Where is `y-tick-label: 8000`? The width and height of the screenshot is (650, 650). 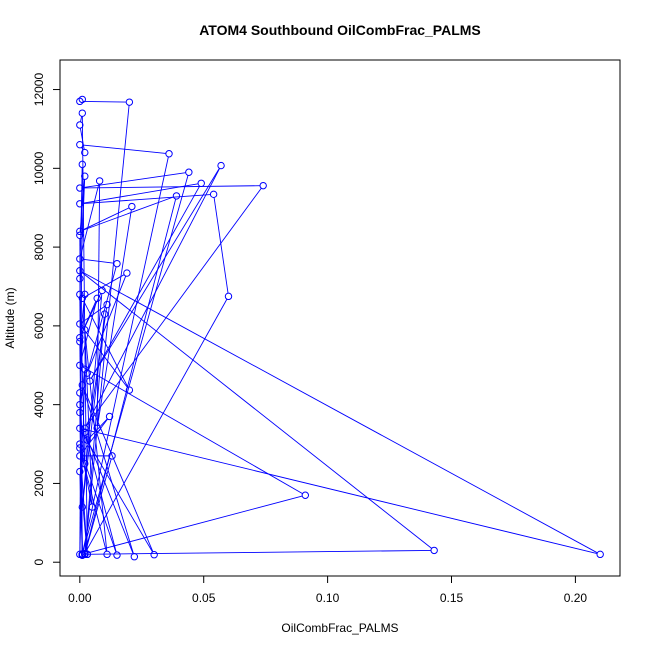 y-tick-label: 8000 is located at coordinates (39, 246).